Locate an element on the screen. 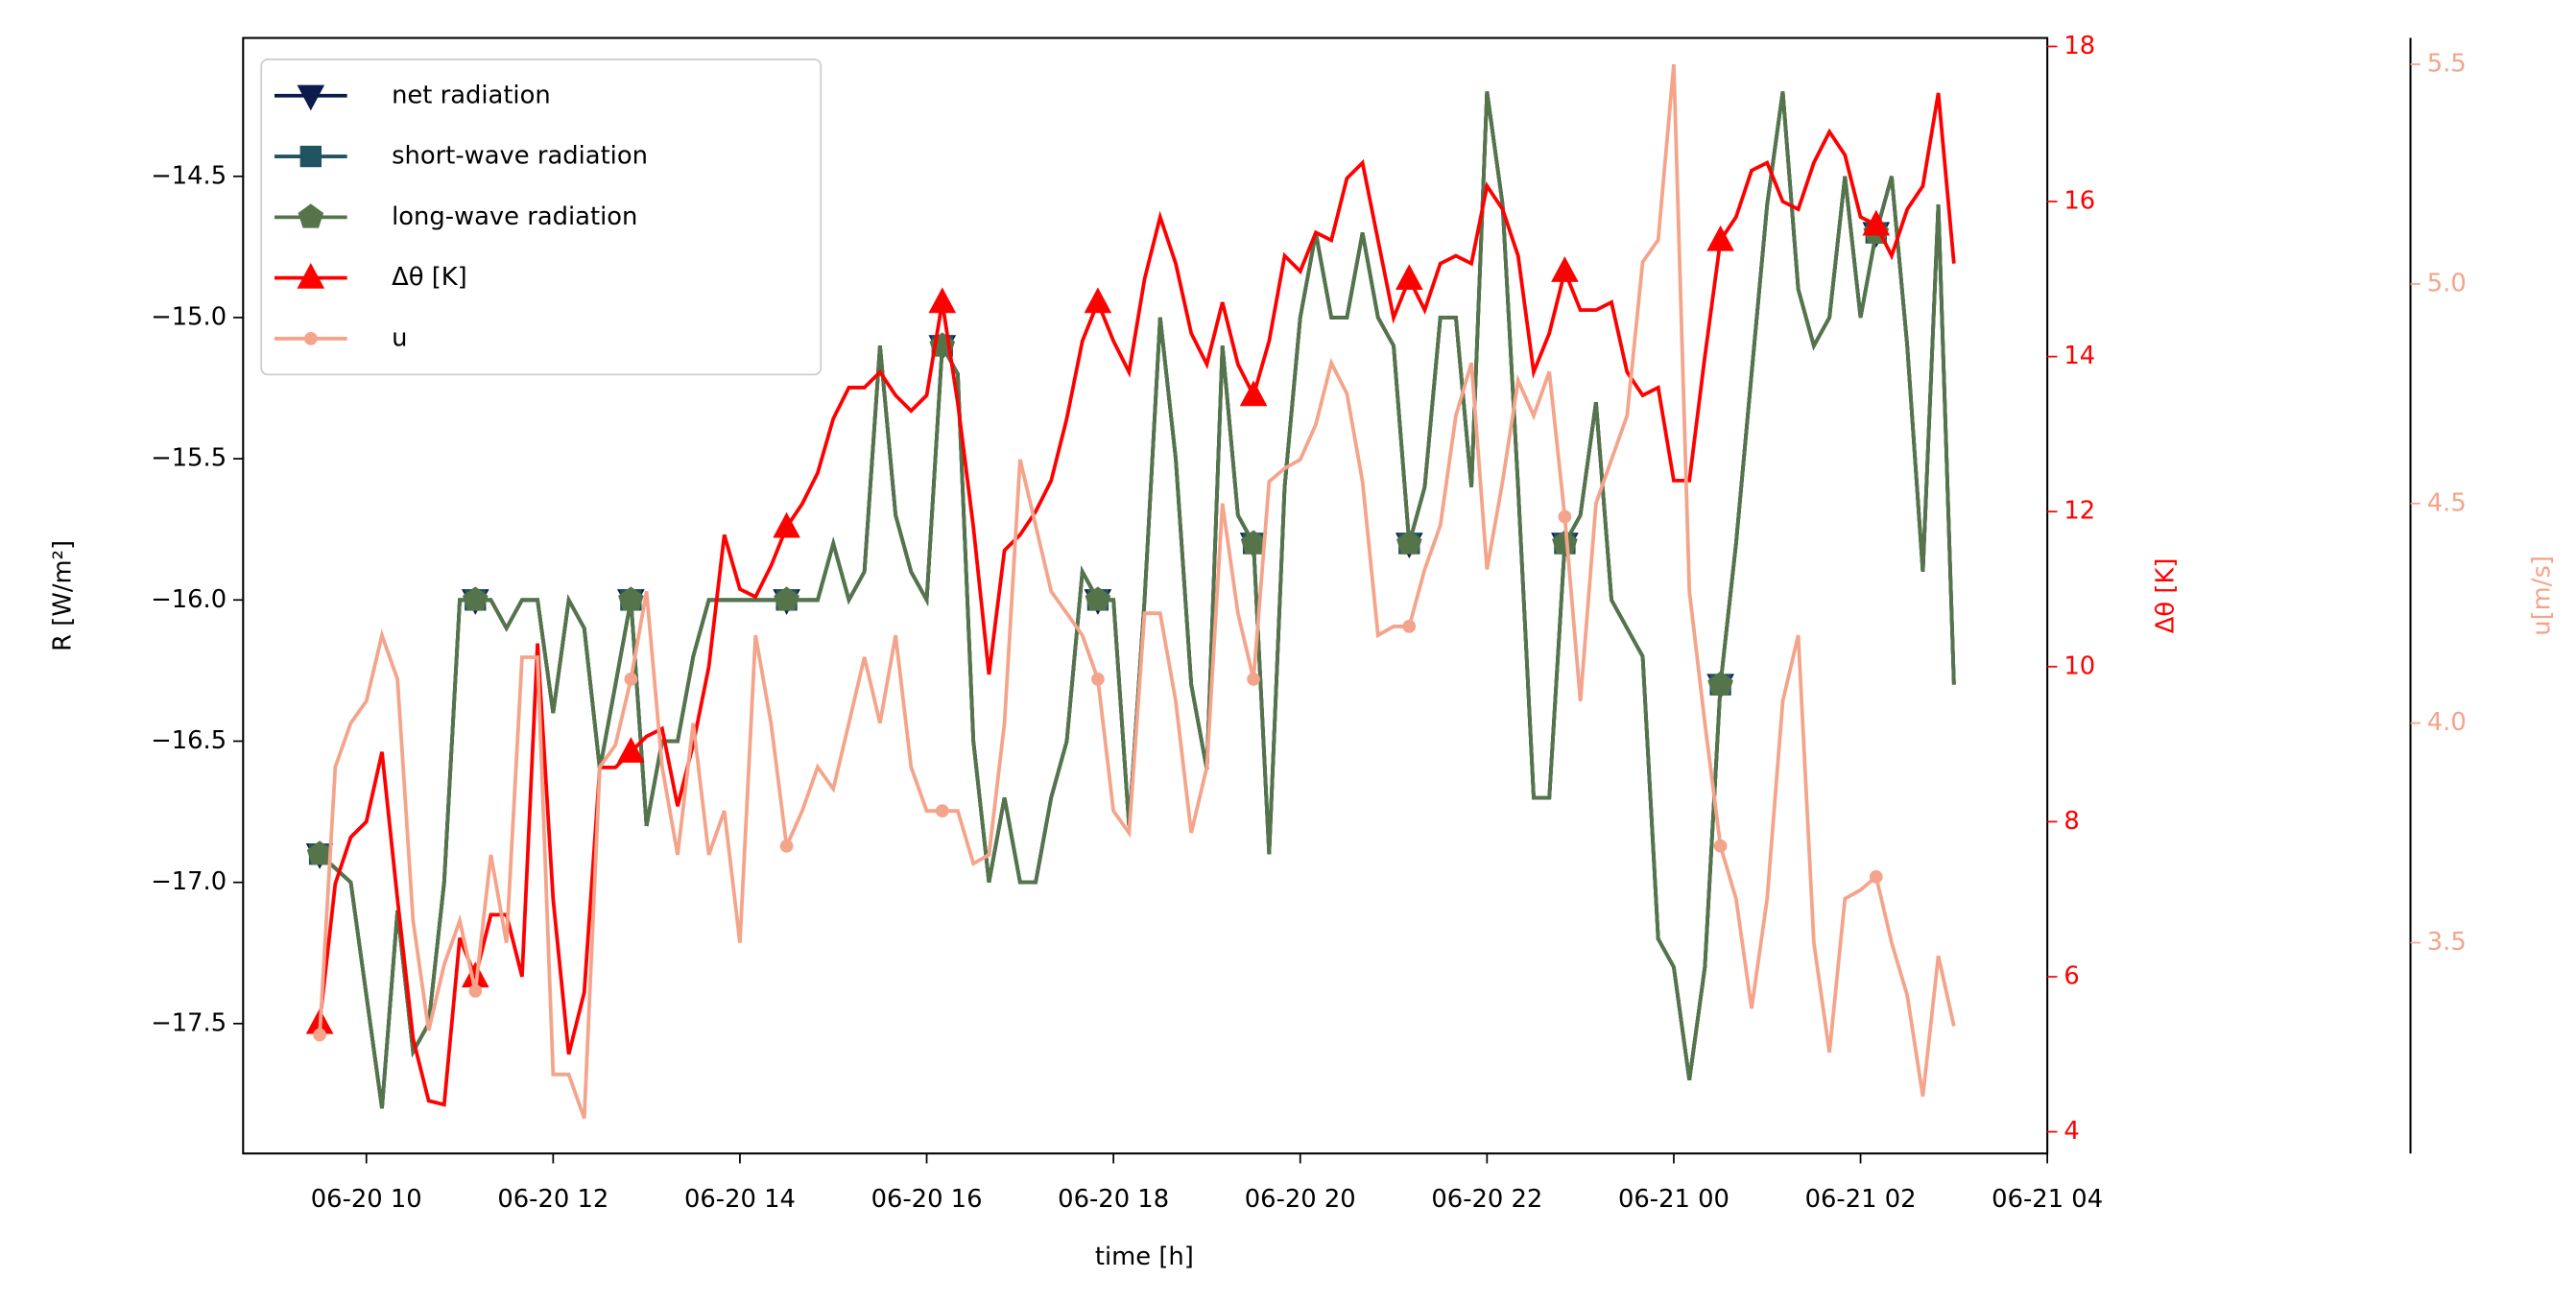  x-tick-label: 06-20 12 is located at coordinates (552, 1199).